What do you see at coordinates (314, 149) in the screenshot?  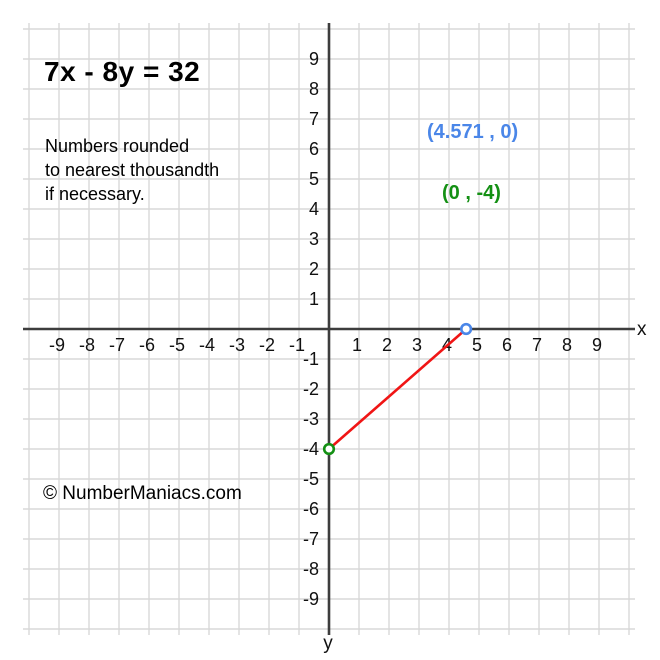 I see `y-tick-label: 6` at bounding box center [314, 149].